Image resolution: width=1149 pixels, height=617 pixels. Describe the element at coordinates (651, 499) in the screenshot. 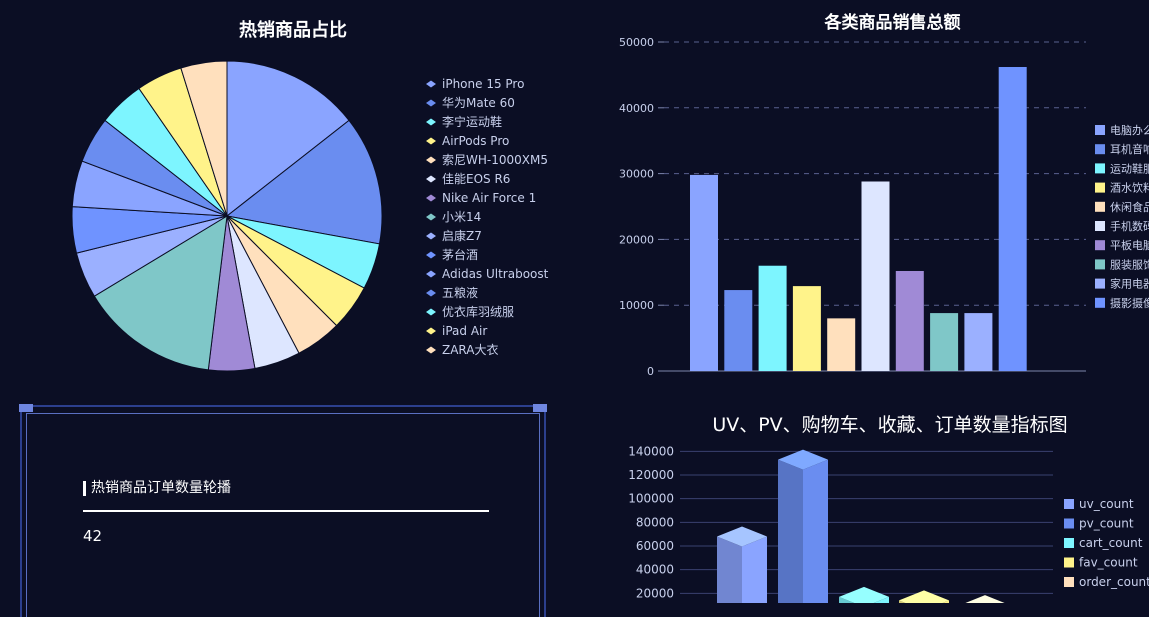

I see `y-tick-label: 100000` at that location.